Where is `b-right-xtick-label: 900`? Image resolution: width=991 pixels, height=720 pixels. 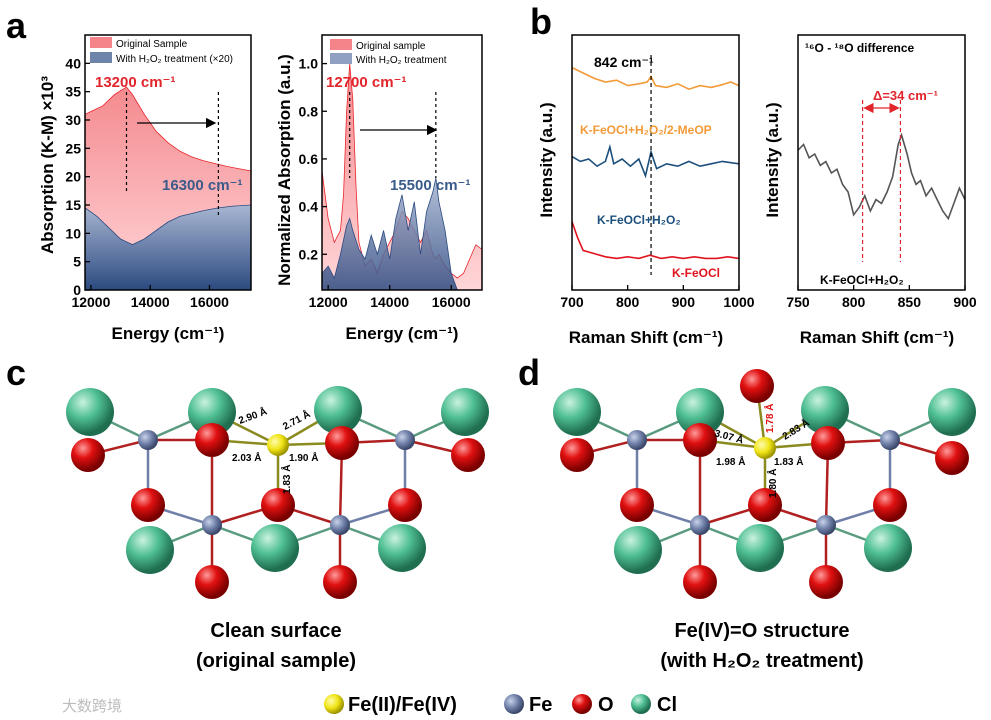 b-right-xtick-label: 900 is located at coordinates (965, 302).